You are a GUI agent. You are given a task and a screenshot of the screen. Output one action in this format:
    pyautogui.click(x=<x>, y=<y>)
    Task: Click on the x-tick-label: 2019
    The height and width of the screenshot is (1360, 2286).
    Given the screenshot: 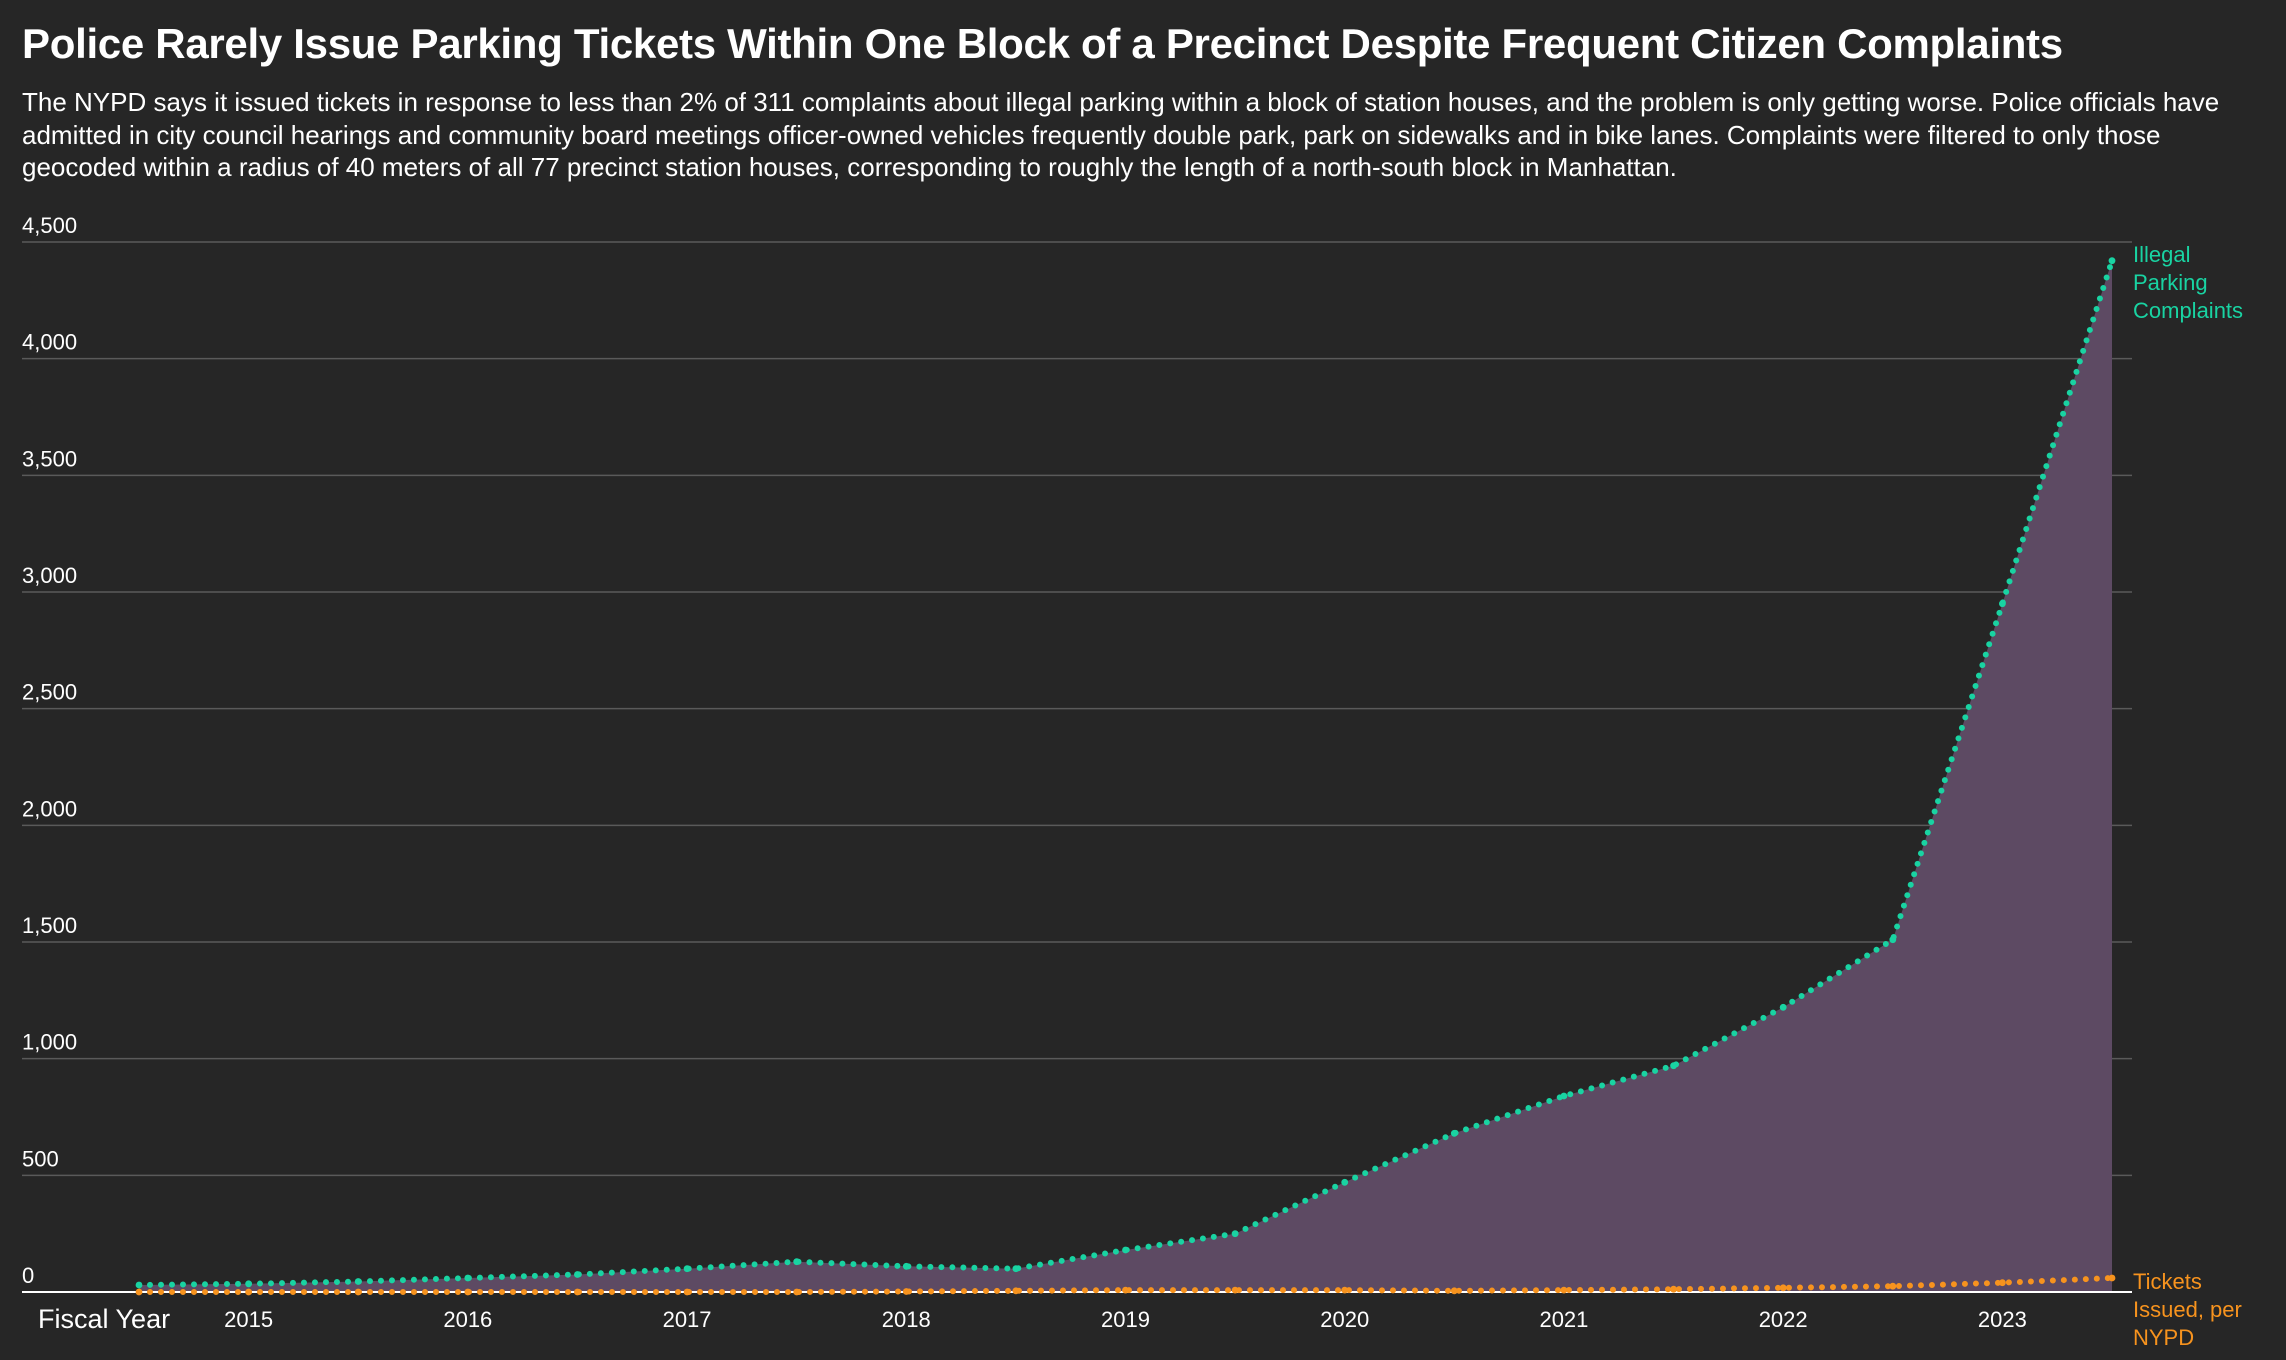 What is the action you would take?
    pyautogui.click(x=1125, y=1319)
    